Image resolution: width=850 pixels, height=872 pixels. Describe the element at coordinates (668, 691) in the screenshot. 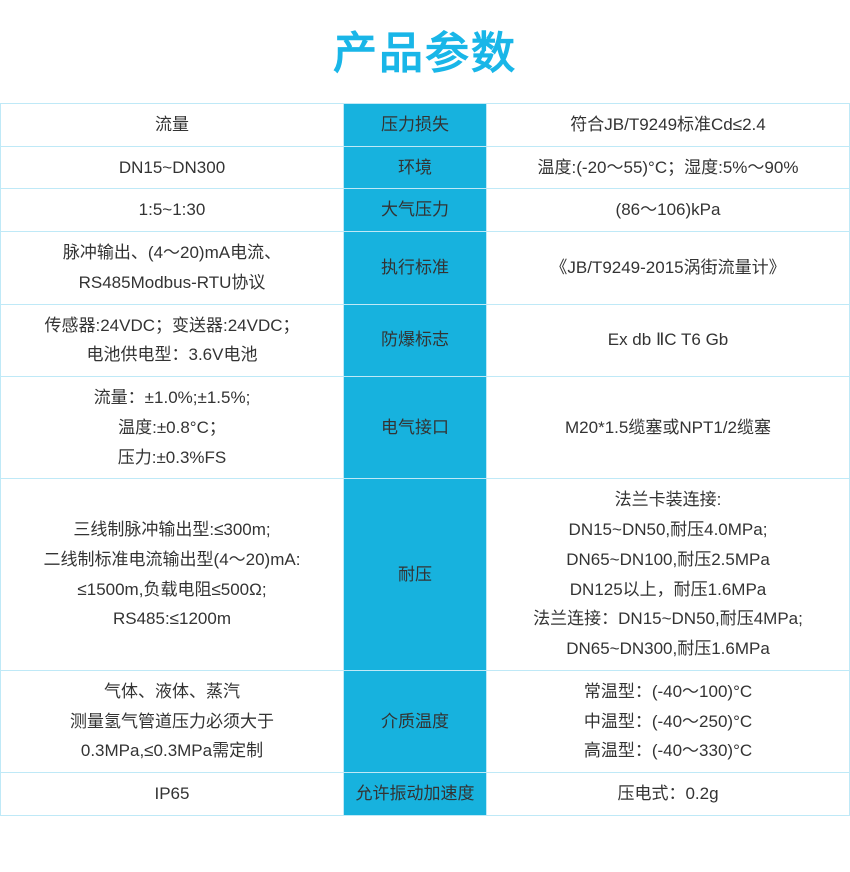

I see `cell-line: 常温型：(-40～100)°C` at that location.